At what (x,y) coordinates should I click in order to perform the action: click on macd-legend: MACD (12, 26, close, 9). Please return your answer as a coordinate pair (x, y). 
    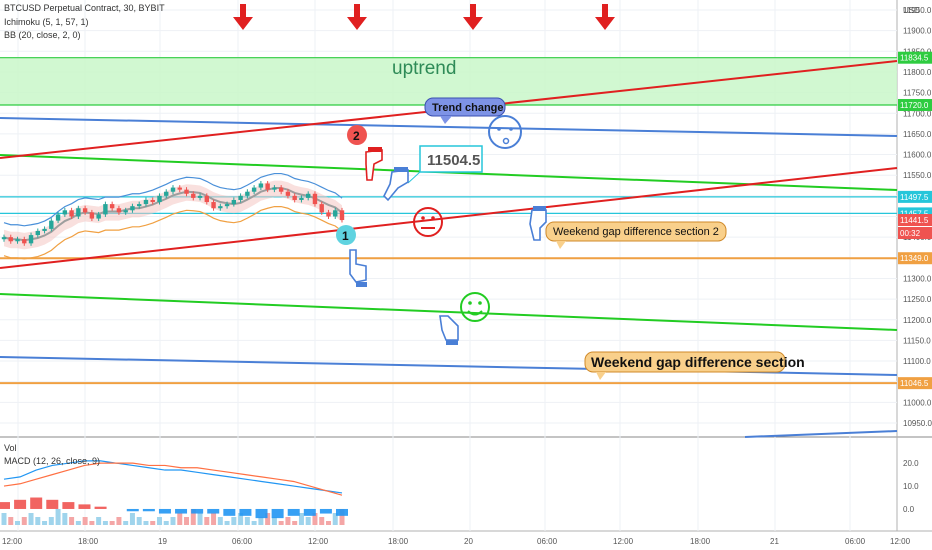
    Looking at the image, I should click on (52, 461).